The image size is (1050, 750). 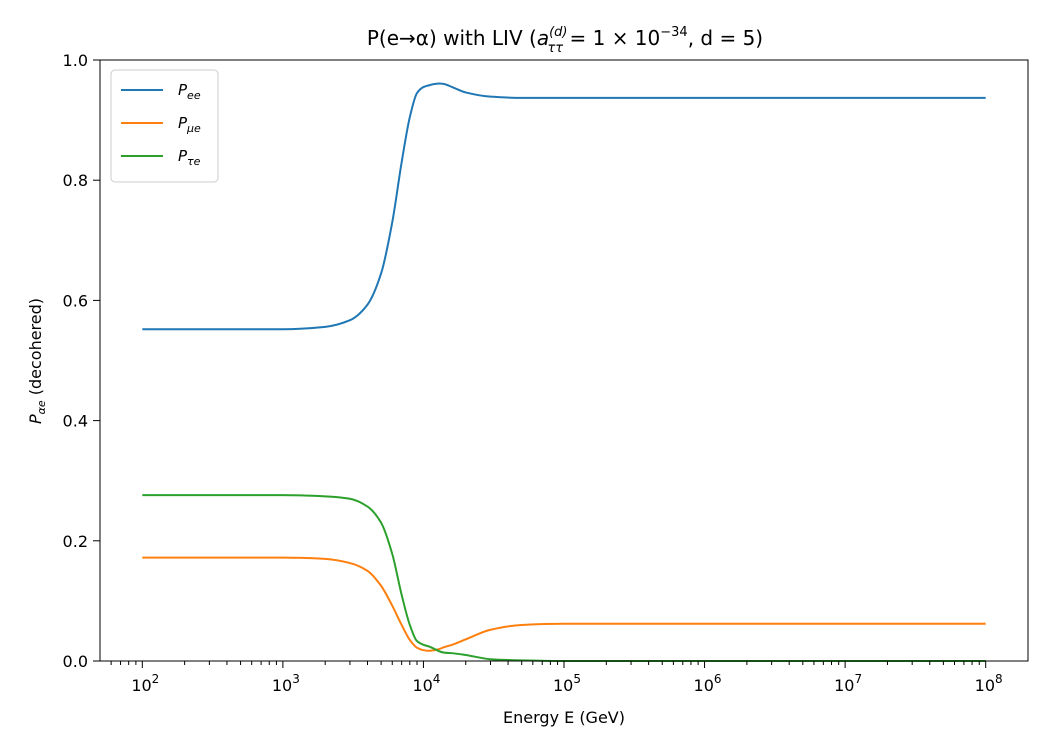 What do you see at coordinates (189, 124) in the screenshot?
I see `legend-label-1: Pμe` at bounding box center [189, 124].